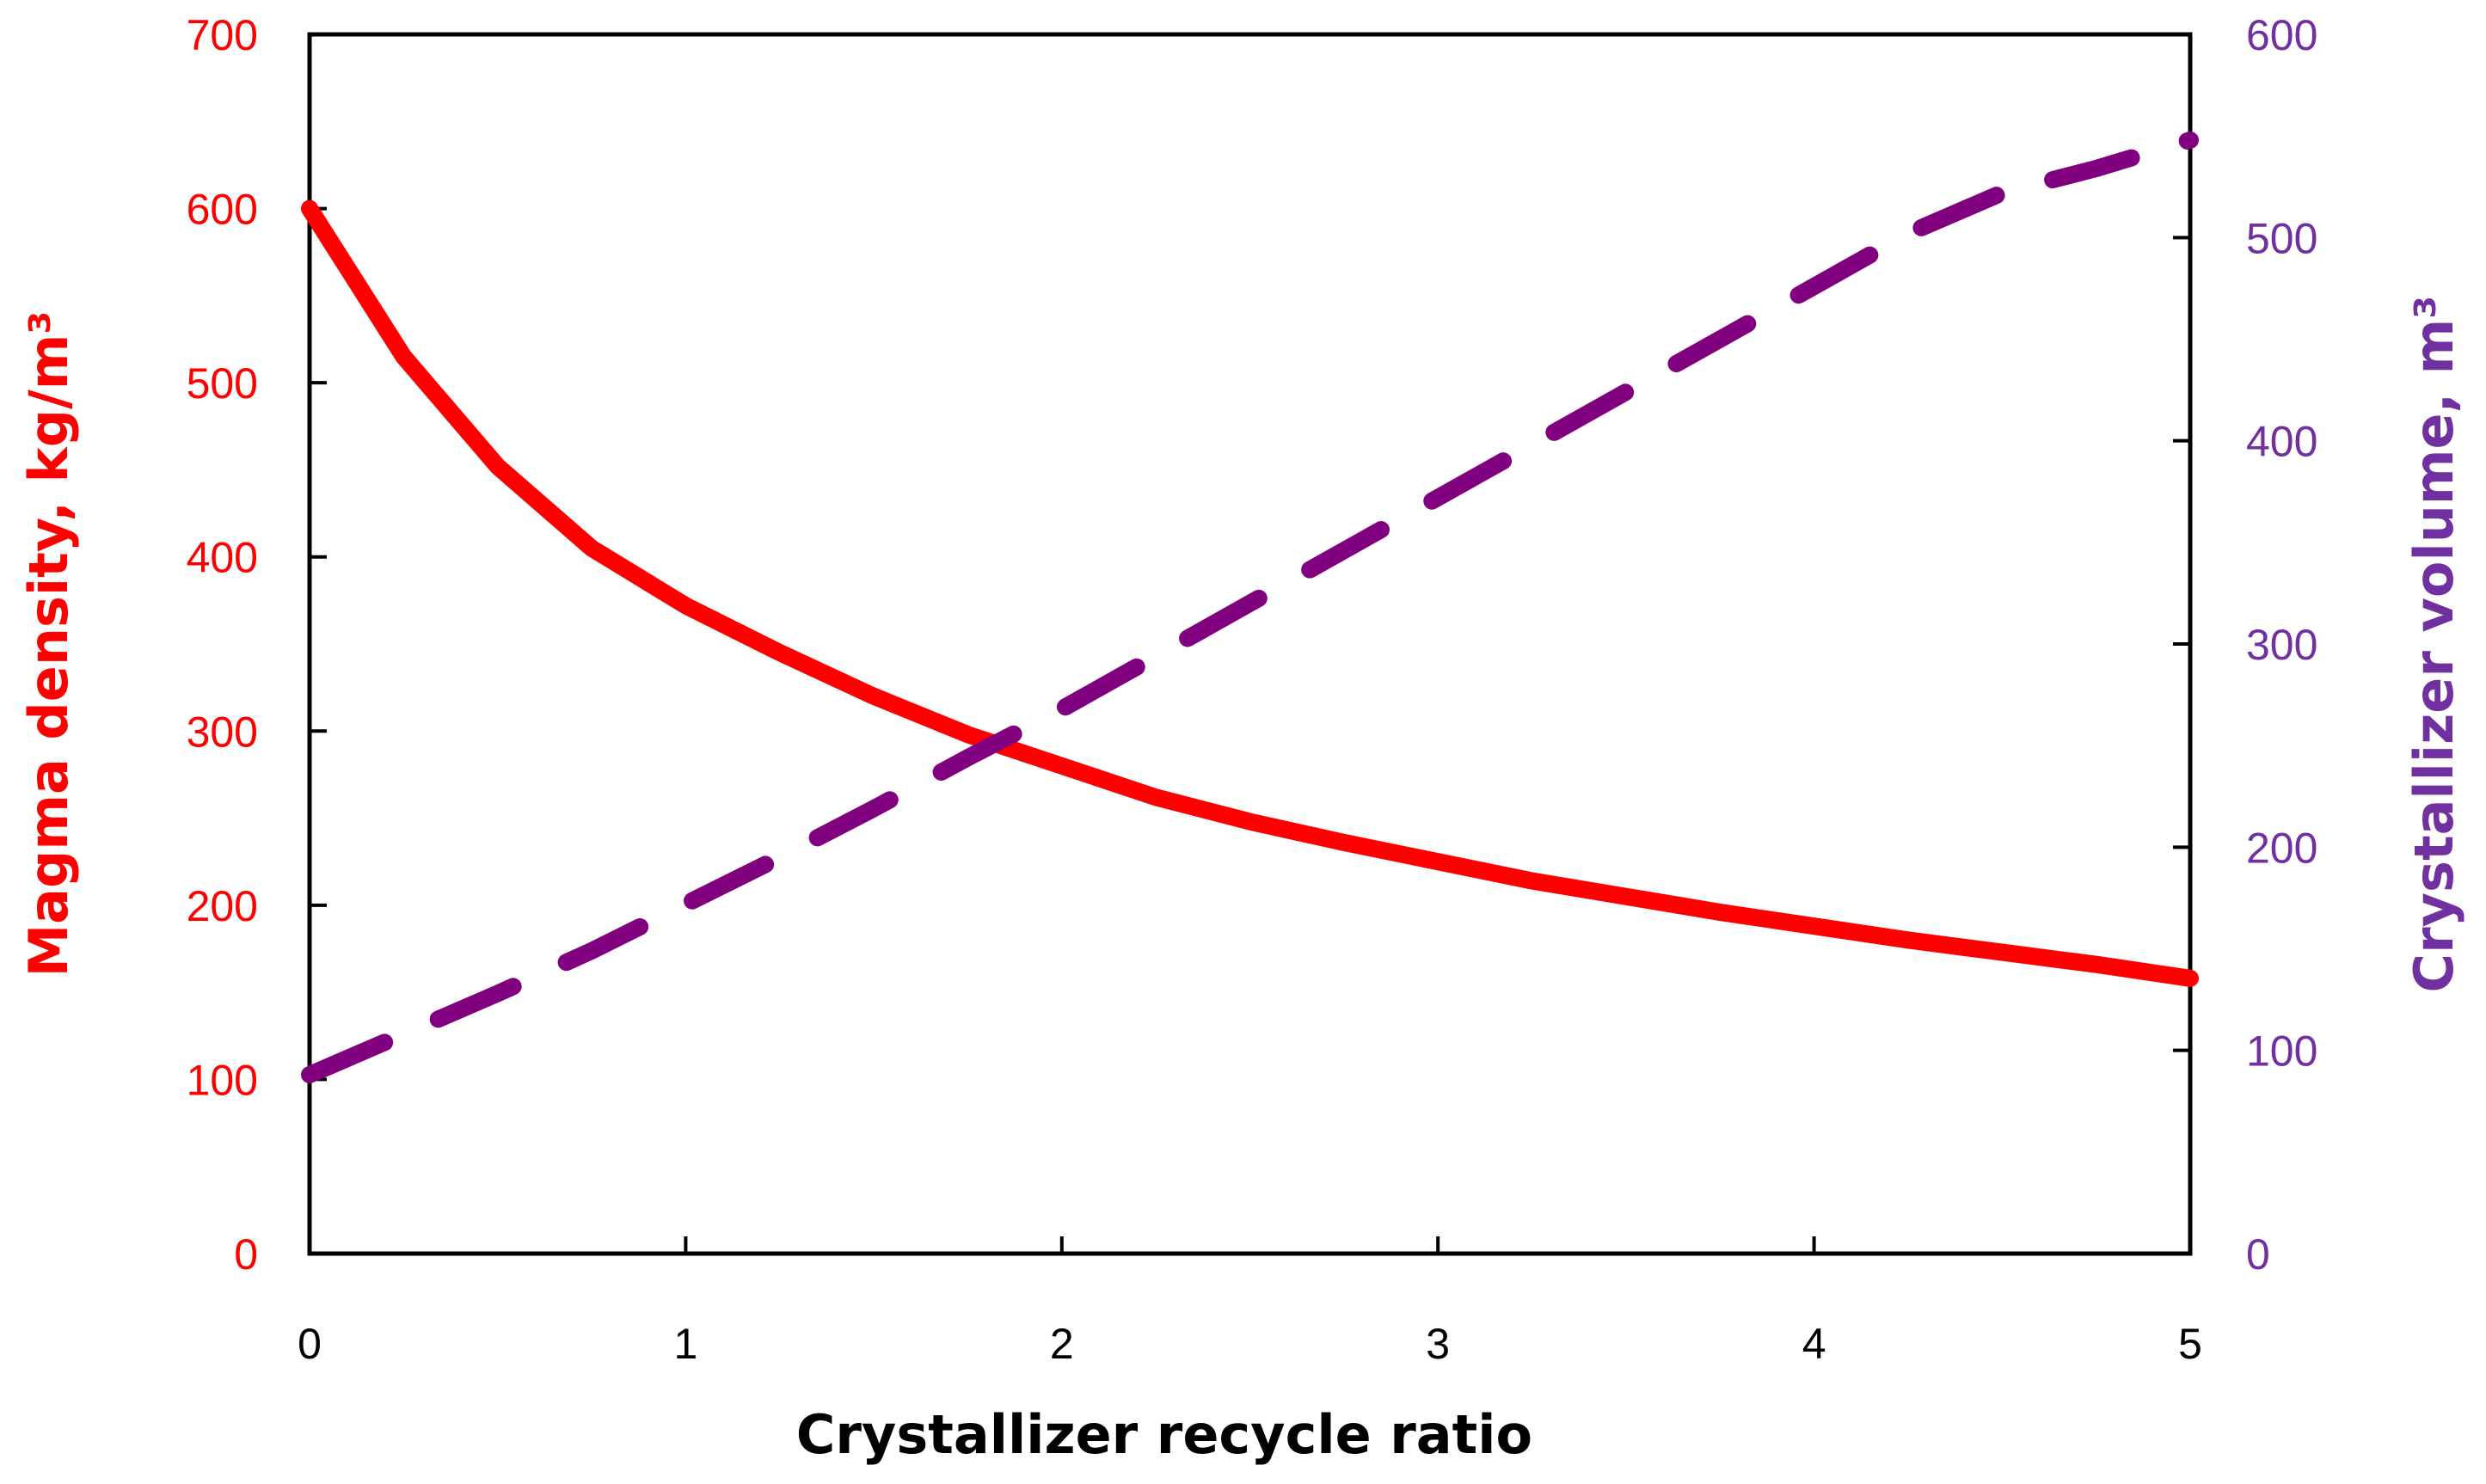 This screenshot has height=1484, width=2486. I want to click on left-tick-label: 600, so click(223, 210).